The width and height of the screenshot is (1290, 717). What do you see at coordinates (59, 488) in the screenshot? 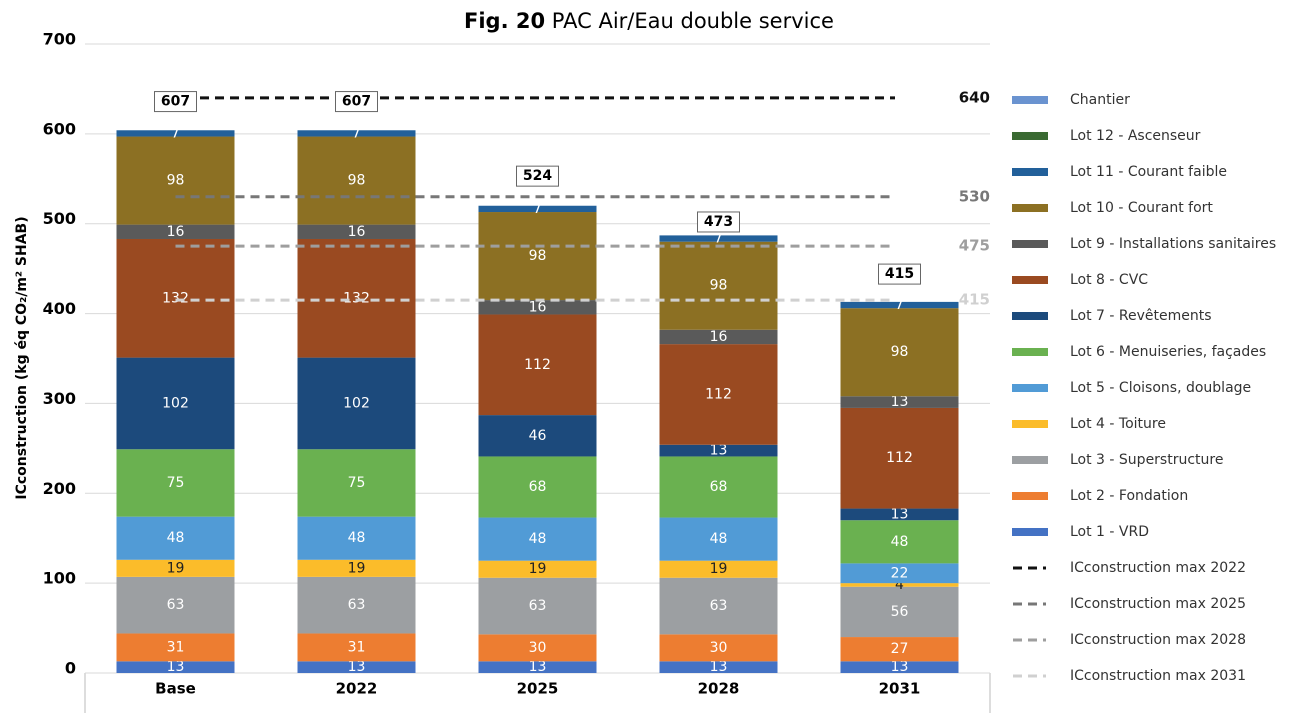
I see `y-tick-label: 200` at bounding box center [59, 488].